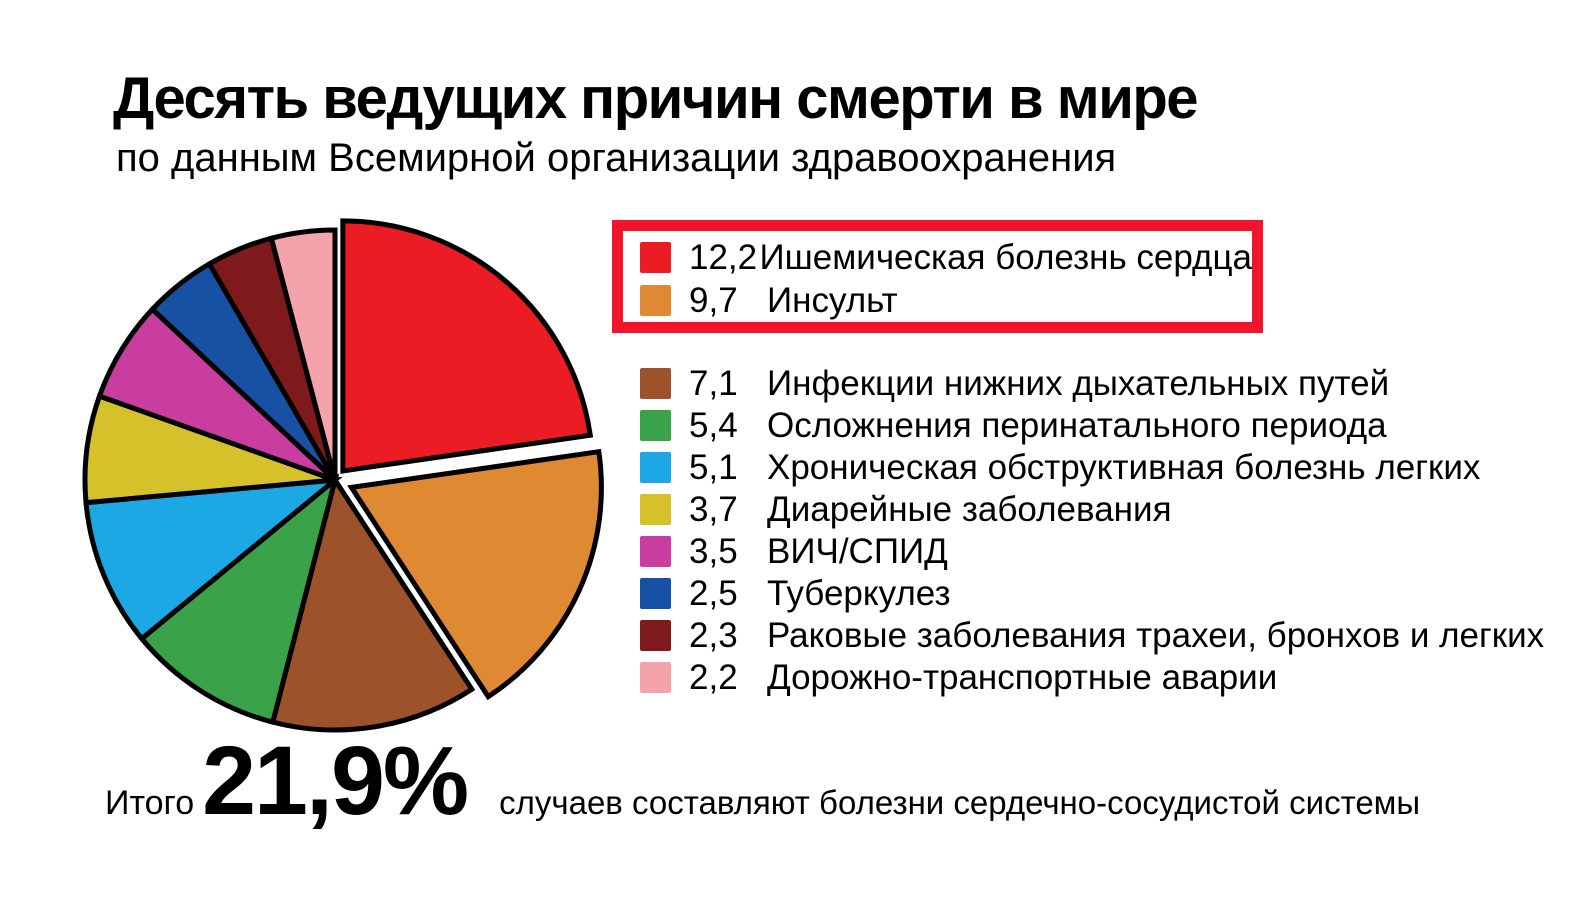 The height and width of the screenshot is (897, 1579). I want to click on legend-value: 5,1, so click(713, 467).